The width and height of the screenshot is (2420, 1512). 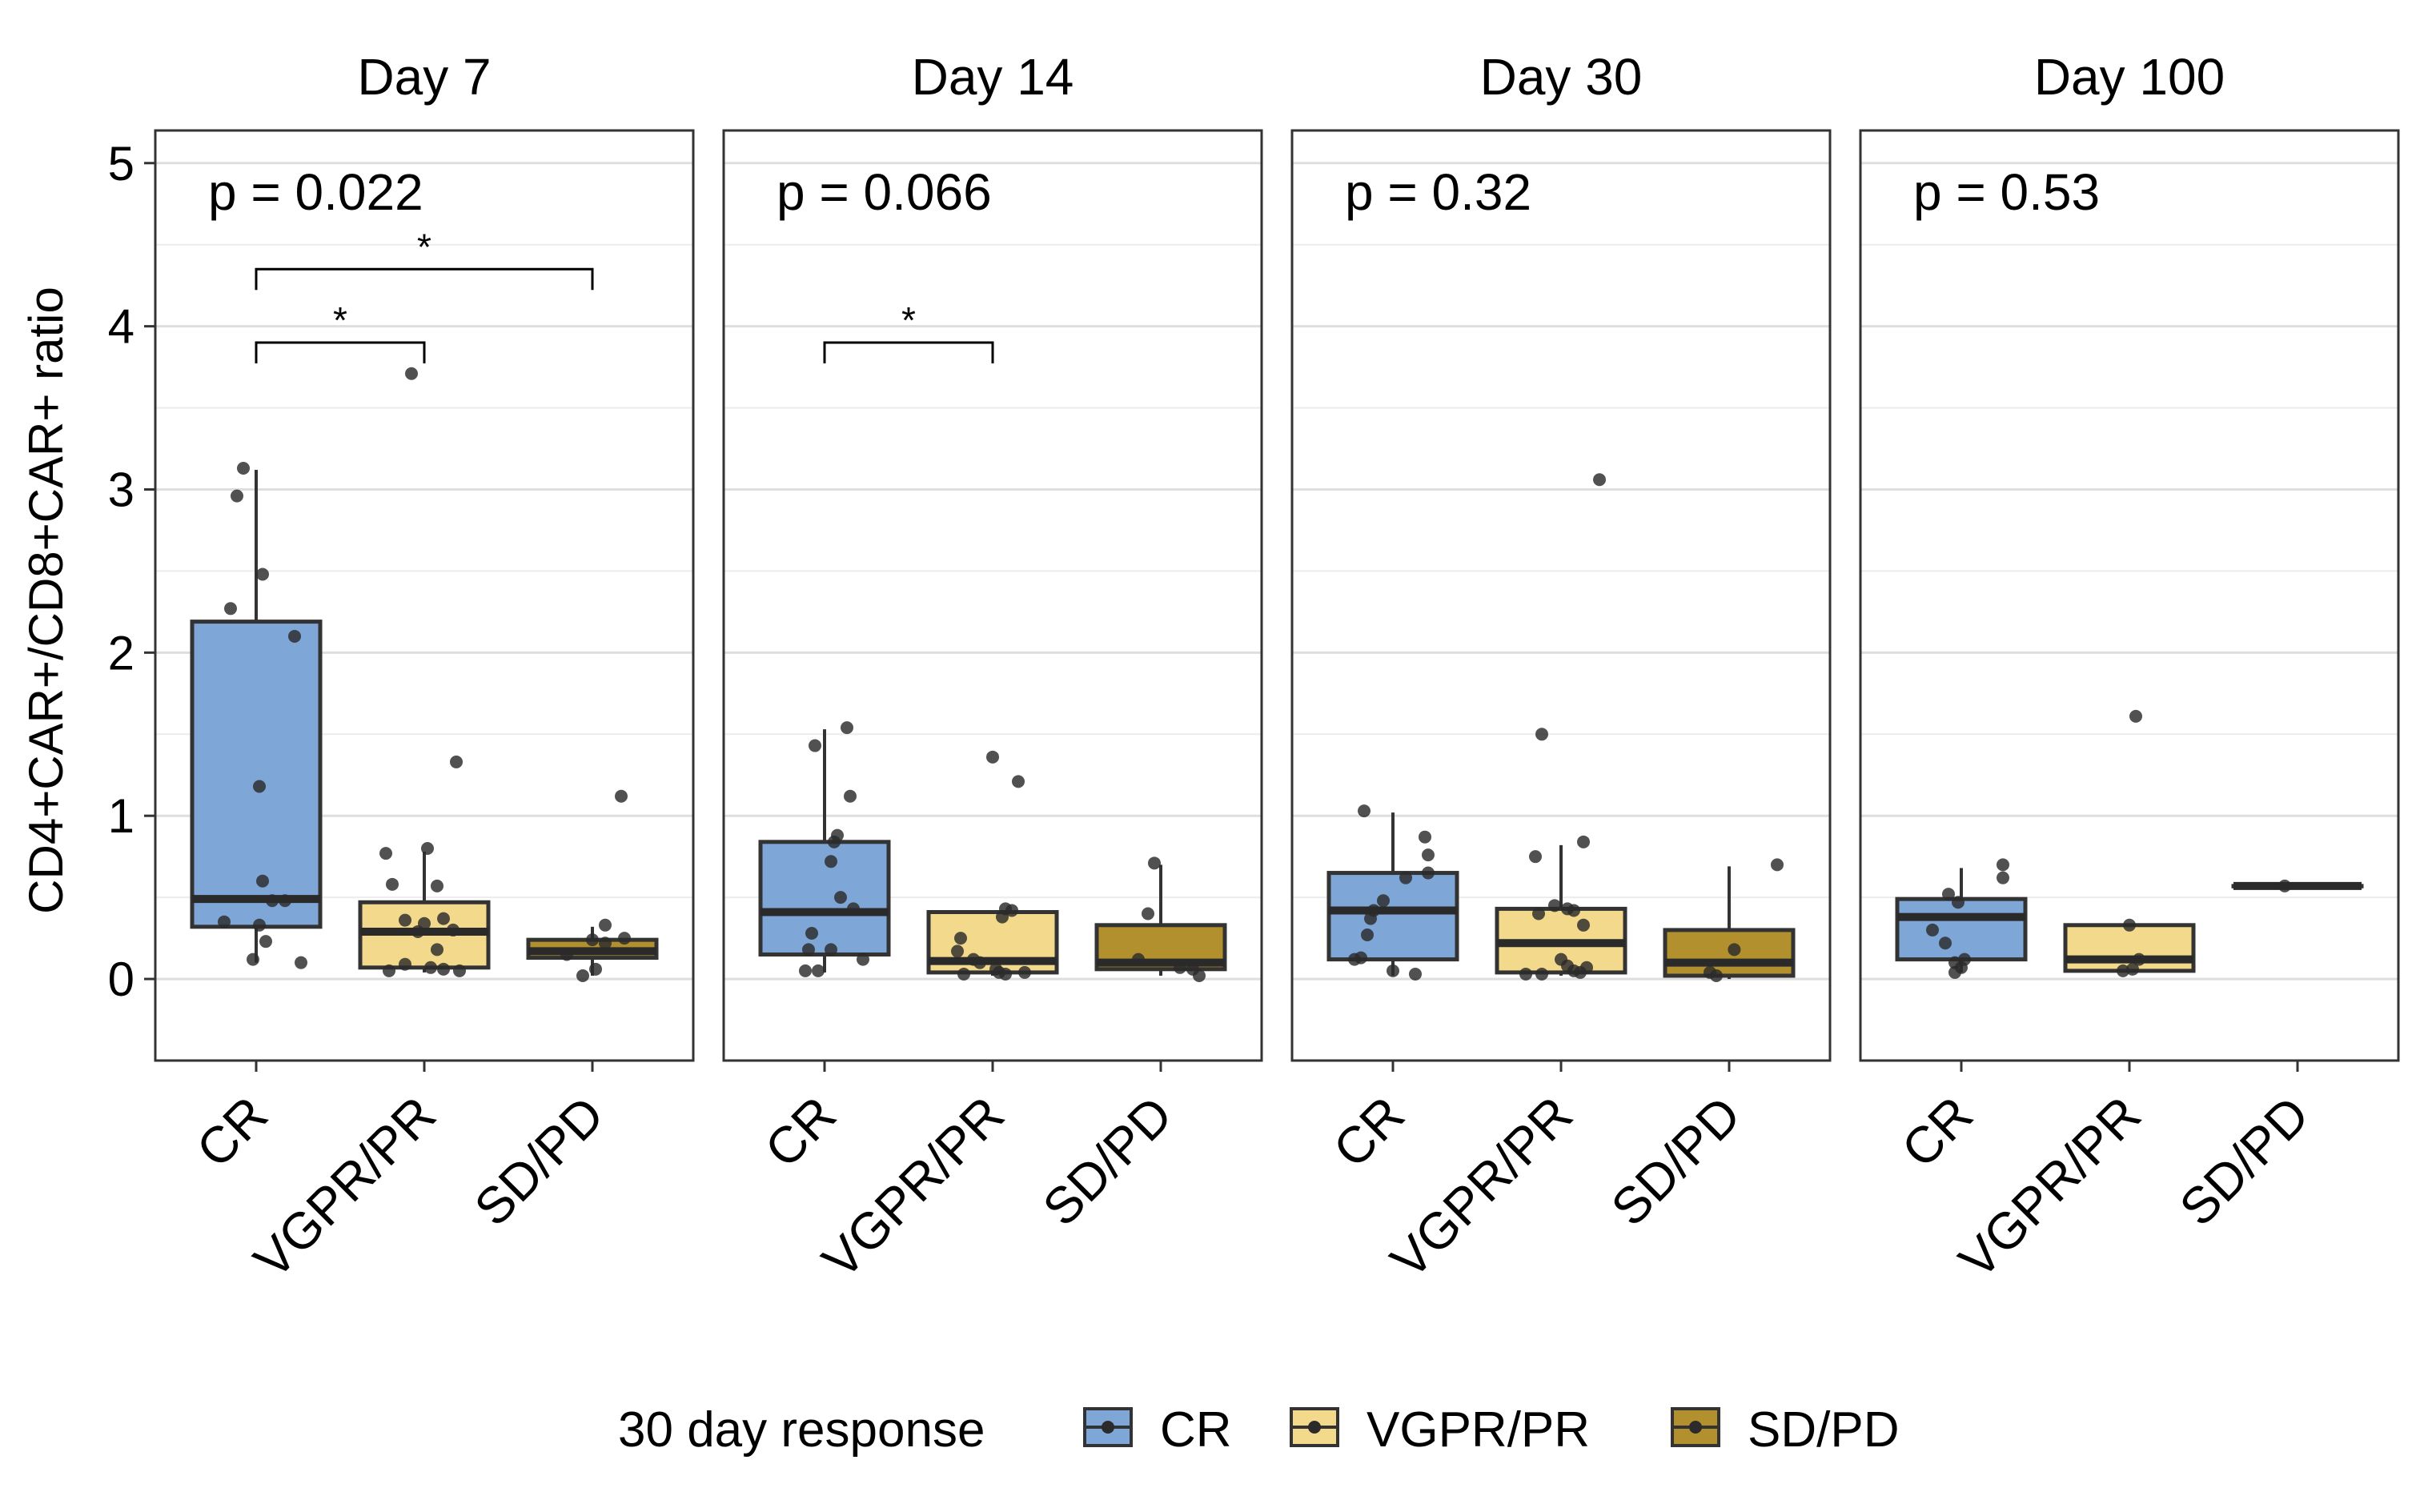 I want to click on p-value-label: p = 0.53, so click(x=2007, y=192).